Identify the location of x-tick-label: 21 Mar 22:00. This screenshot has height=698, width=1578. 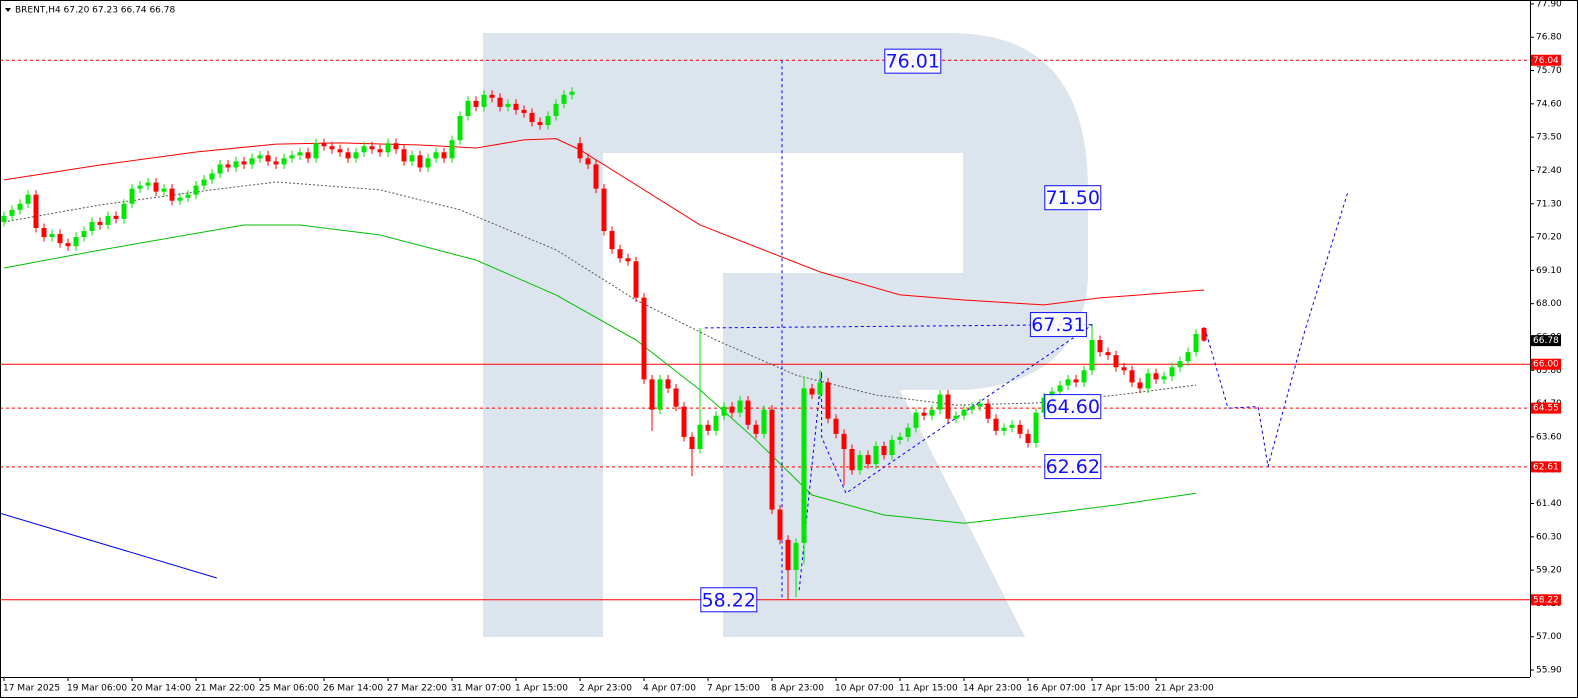
(225, 689).